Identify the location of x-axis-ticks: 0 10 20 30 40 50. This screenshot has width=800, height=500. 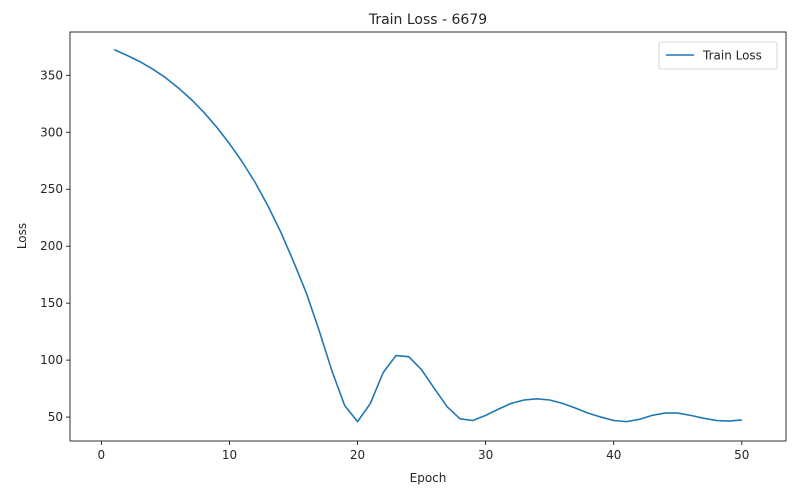
(423, 451).